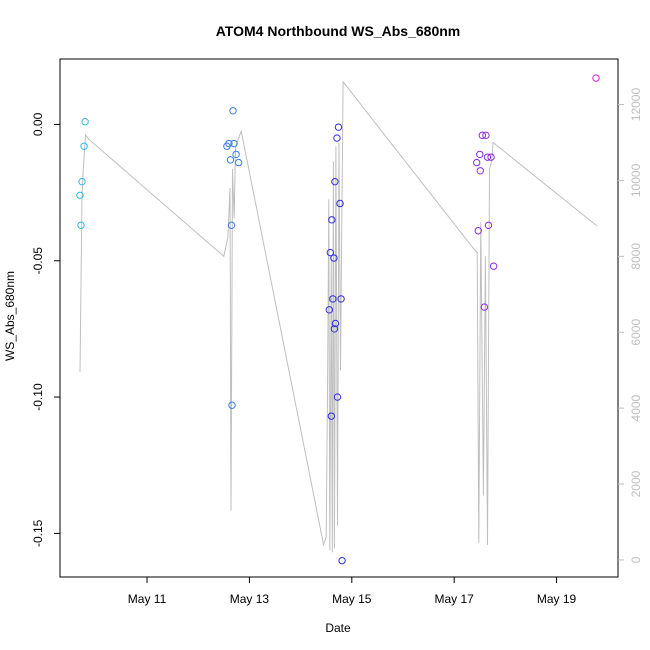 Image resolution: width=650 pixels, height=650 pixels. Describe the element at coordinates (557, 599) in the screenshot. I see `x-tick-label: May 19` at that location.